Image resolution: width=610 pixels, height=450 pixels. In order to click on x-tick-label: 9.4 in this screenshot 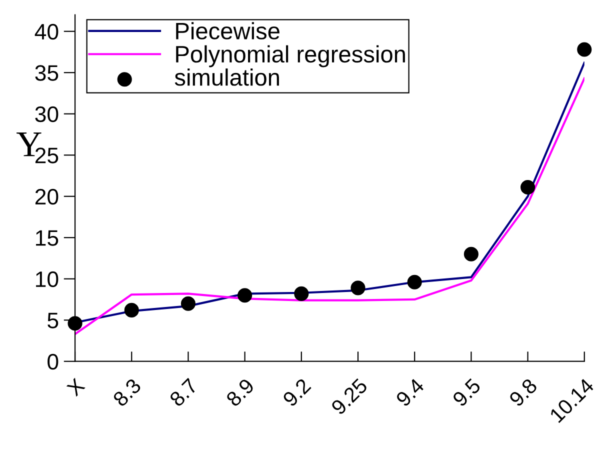, I will do `click(410, 392)`.